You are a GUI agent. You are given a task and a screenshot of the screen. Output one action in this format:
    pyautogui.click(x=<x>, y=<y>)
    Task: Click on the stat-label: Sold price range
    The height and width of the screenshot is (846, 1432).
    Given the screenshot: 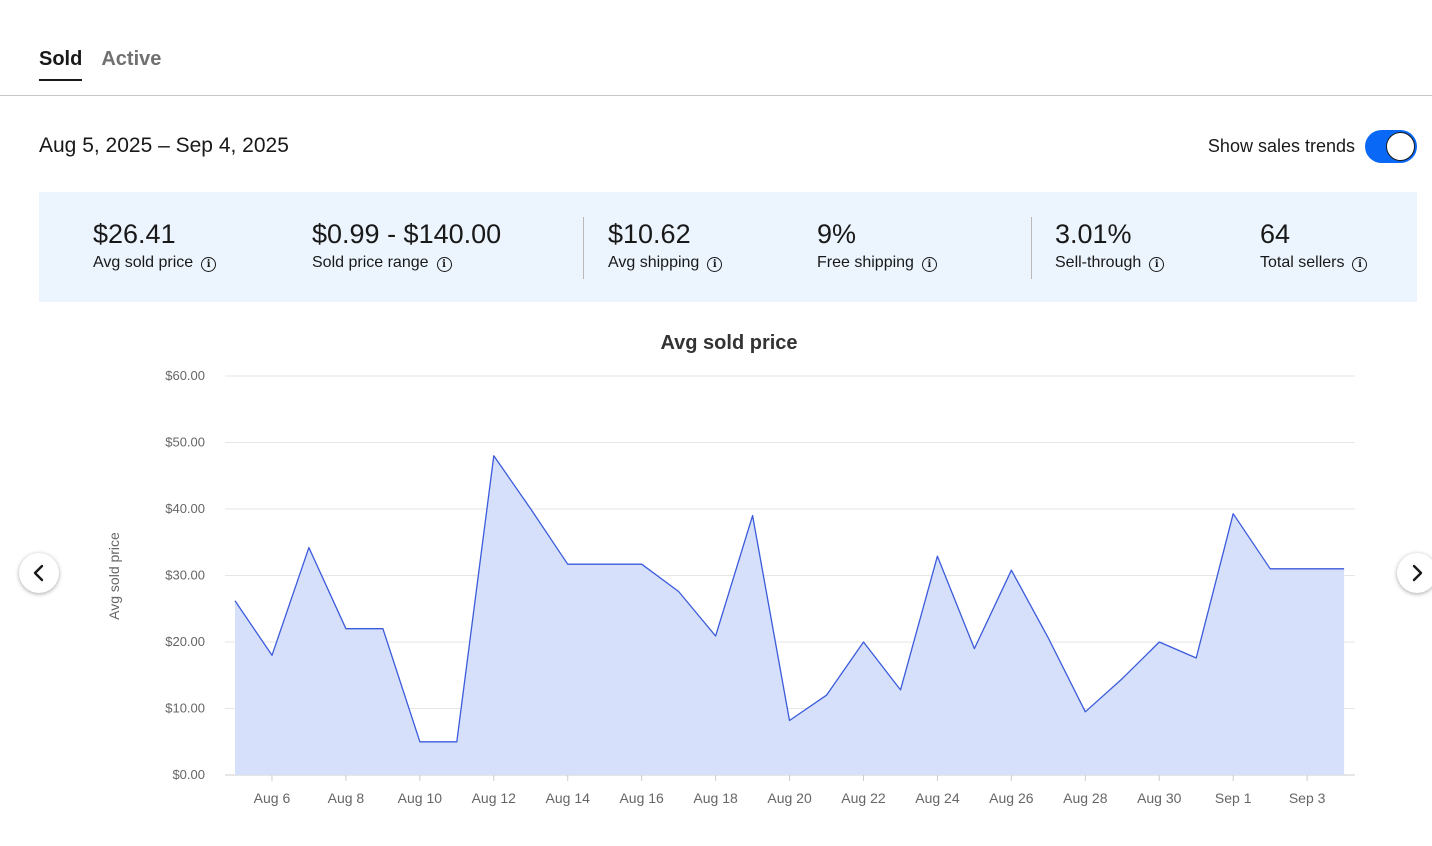 What is the action you would take?
    pyautogui.click(x=370, y=262)
    